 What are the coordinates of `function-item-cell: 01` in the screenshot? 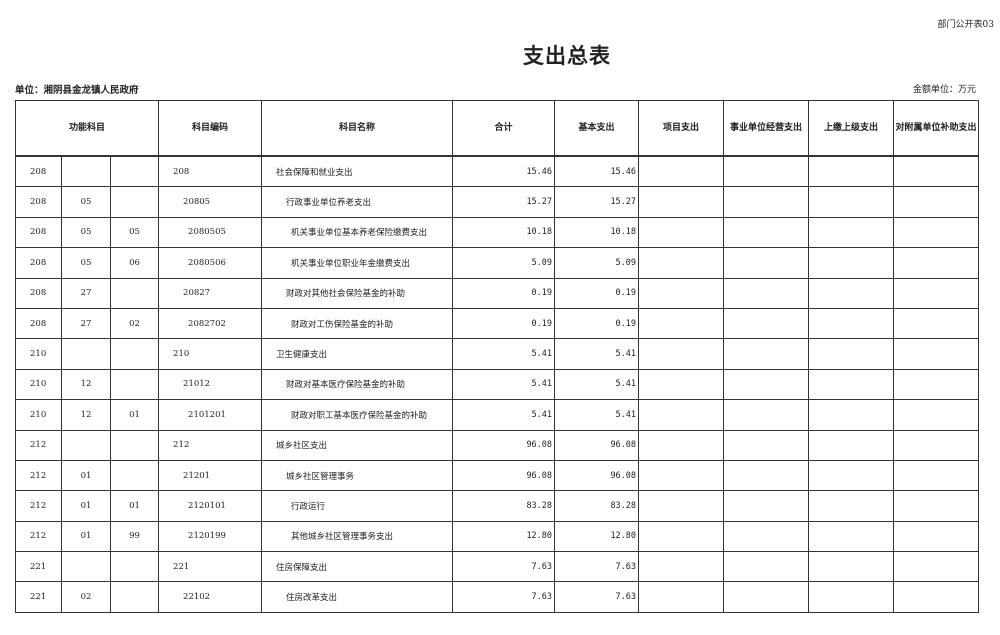 It's located at (86, 506).